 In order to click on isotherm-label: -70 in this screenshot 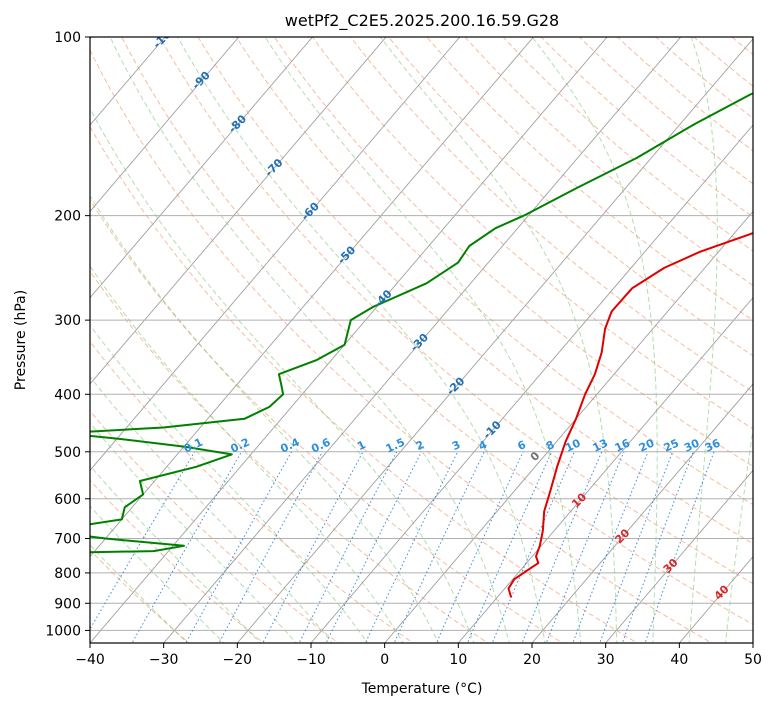, I will do `click(273, 167)`.